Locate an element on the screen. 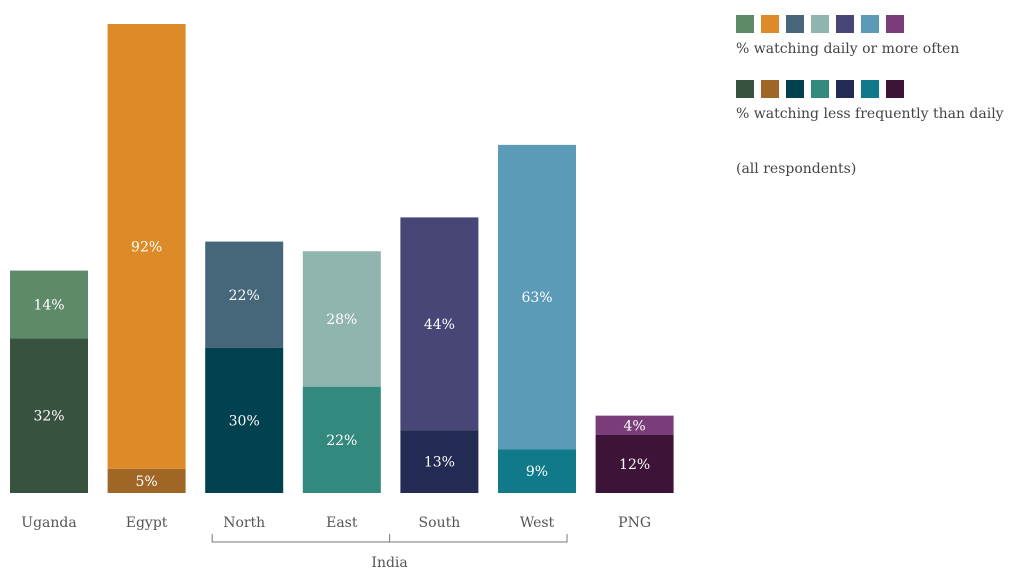 The image size is (1019, 572). bar-west-less-than-daily is located at coordinates (537, 471).